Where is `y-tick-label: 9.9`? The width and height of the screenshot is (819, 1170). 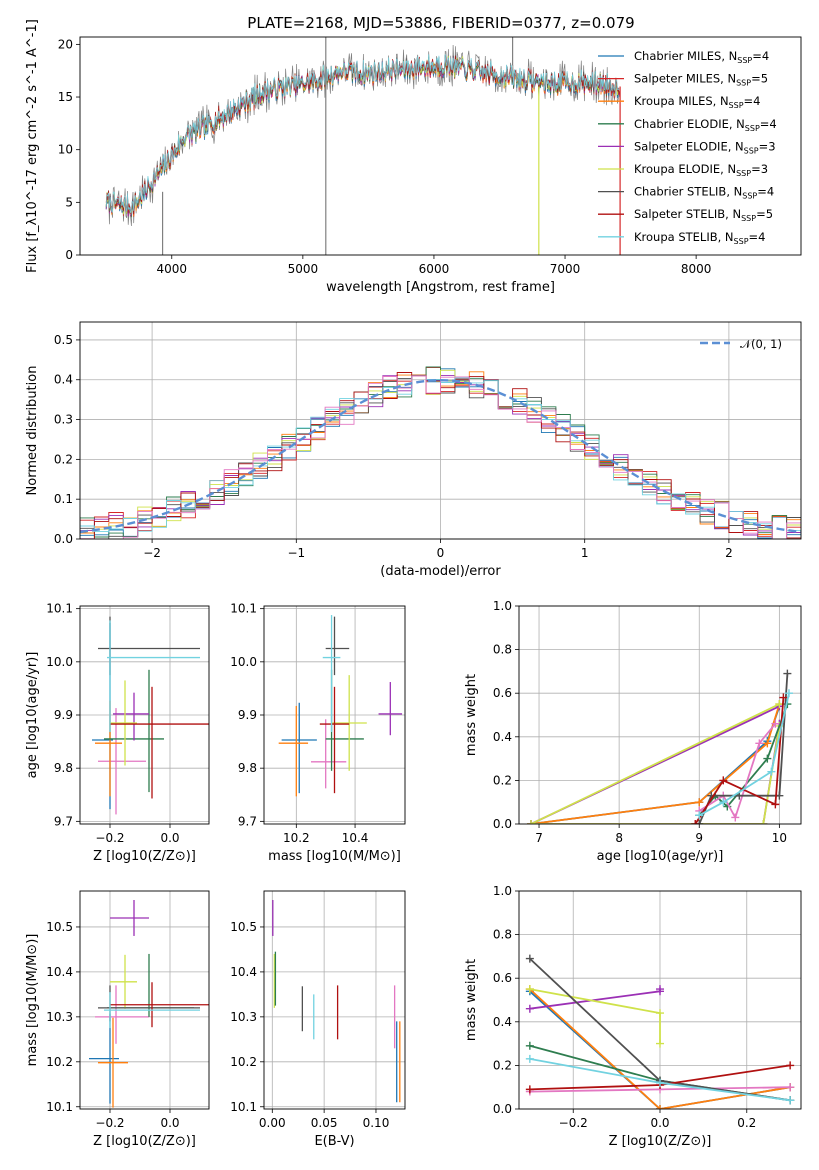 y-tick-label: 9.9 is located at coordinates (63, 715).